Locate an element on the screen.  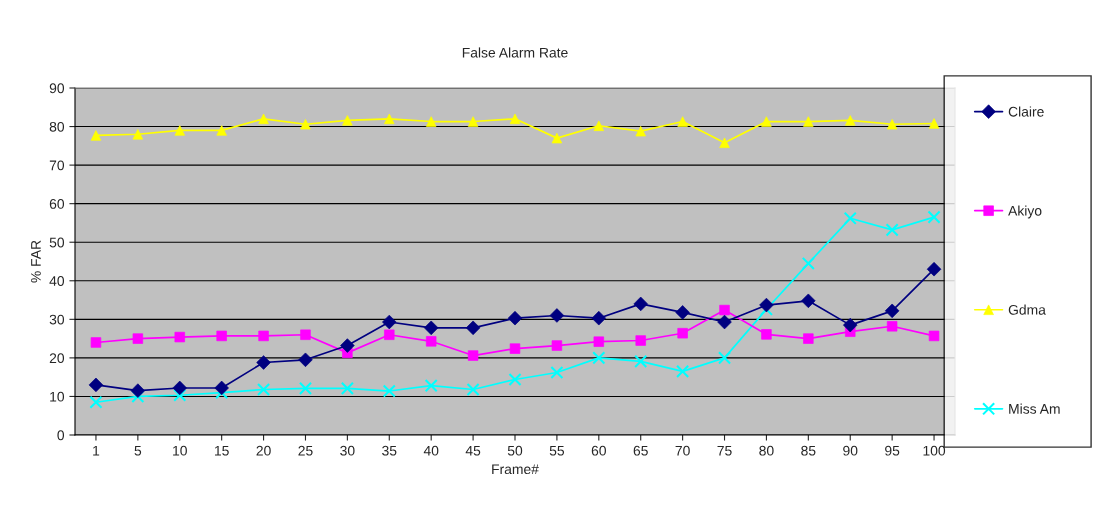
x-tick-label: 40 is located at coordinates (431, 450).